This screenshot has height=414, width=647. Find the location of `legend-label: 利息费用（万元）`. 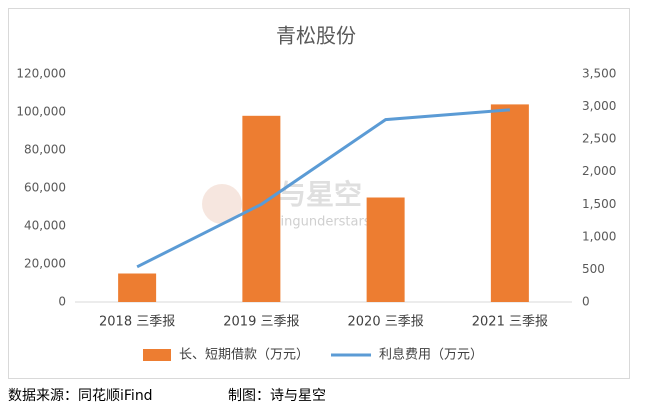

legend-label: 利息费用（万元） is located at coordinates (431, 355).